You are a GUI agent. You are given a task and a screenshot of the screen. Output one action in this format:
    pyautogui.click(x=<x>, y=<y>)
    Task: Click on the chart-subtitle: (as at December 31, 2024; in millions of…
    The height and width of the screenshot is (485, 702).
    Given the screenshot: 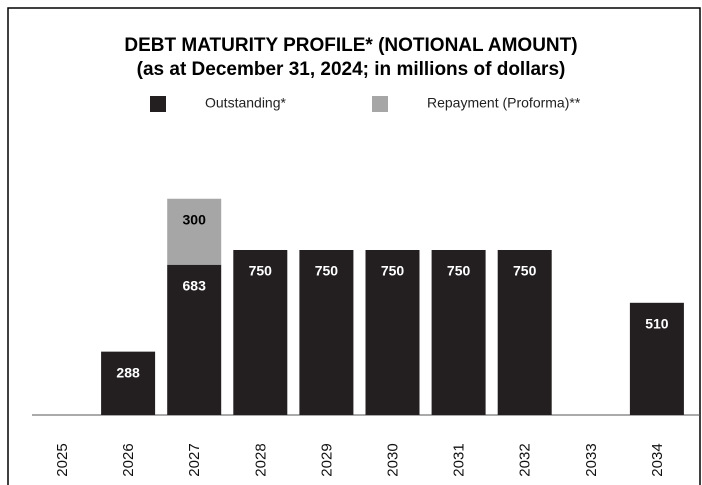 What is the action you would take?
    pyautogui.click(x=351, y=69)
    